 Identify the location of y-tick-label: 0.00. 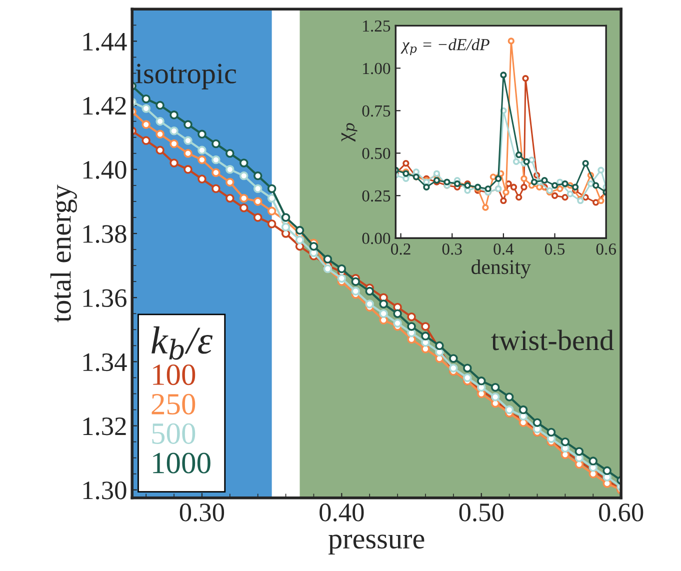
(376, 238).